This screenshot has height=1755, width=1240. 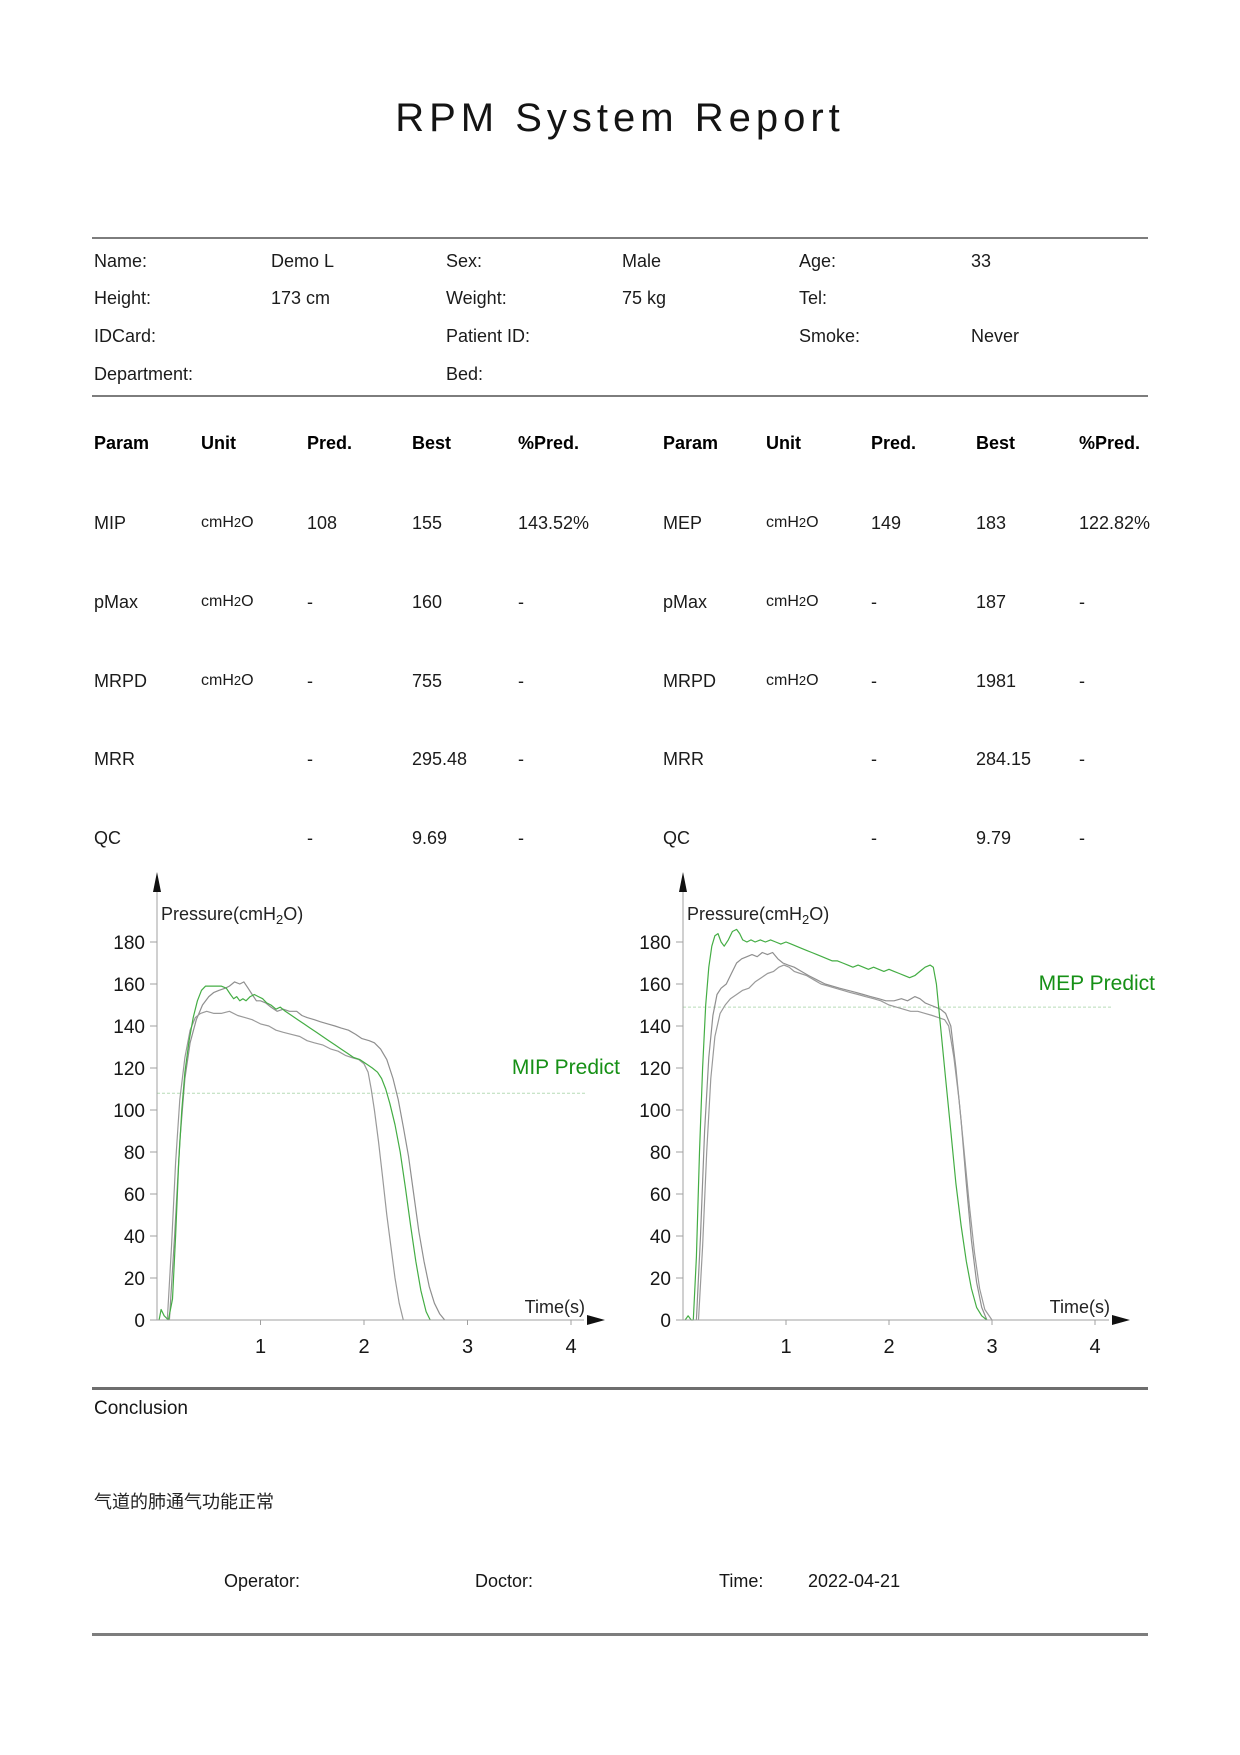 I want to click on x-tick-label: 1, so click(x=260, y=1347).